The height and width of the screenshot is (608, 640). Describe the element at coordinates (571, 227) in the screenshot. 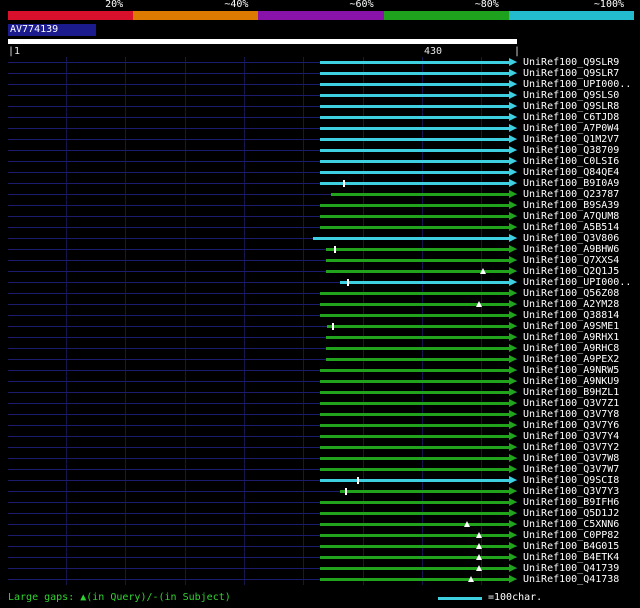

I see `hit-label: UniRef100_A5B514` at that location.